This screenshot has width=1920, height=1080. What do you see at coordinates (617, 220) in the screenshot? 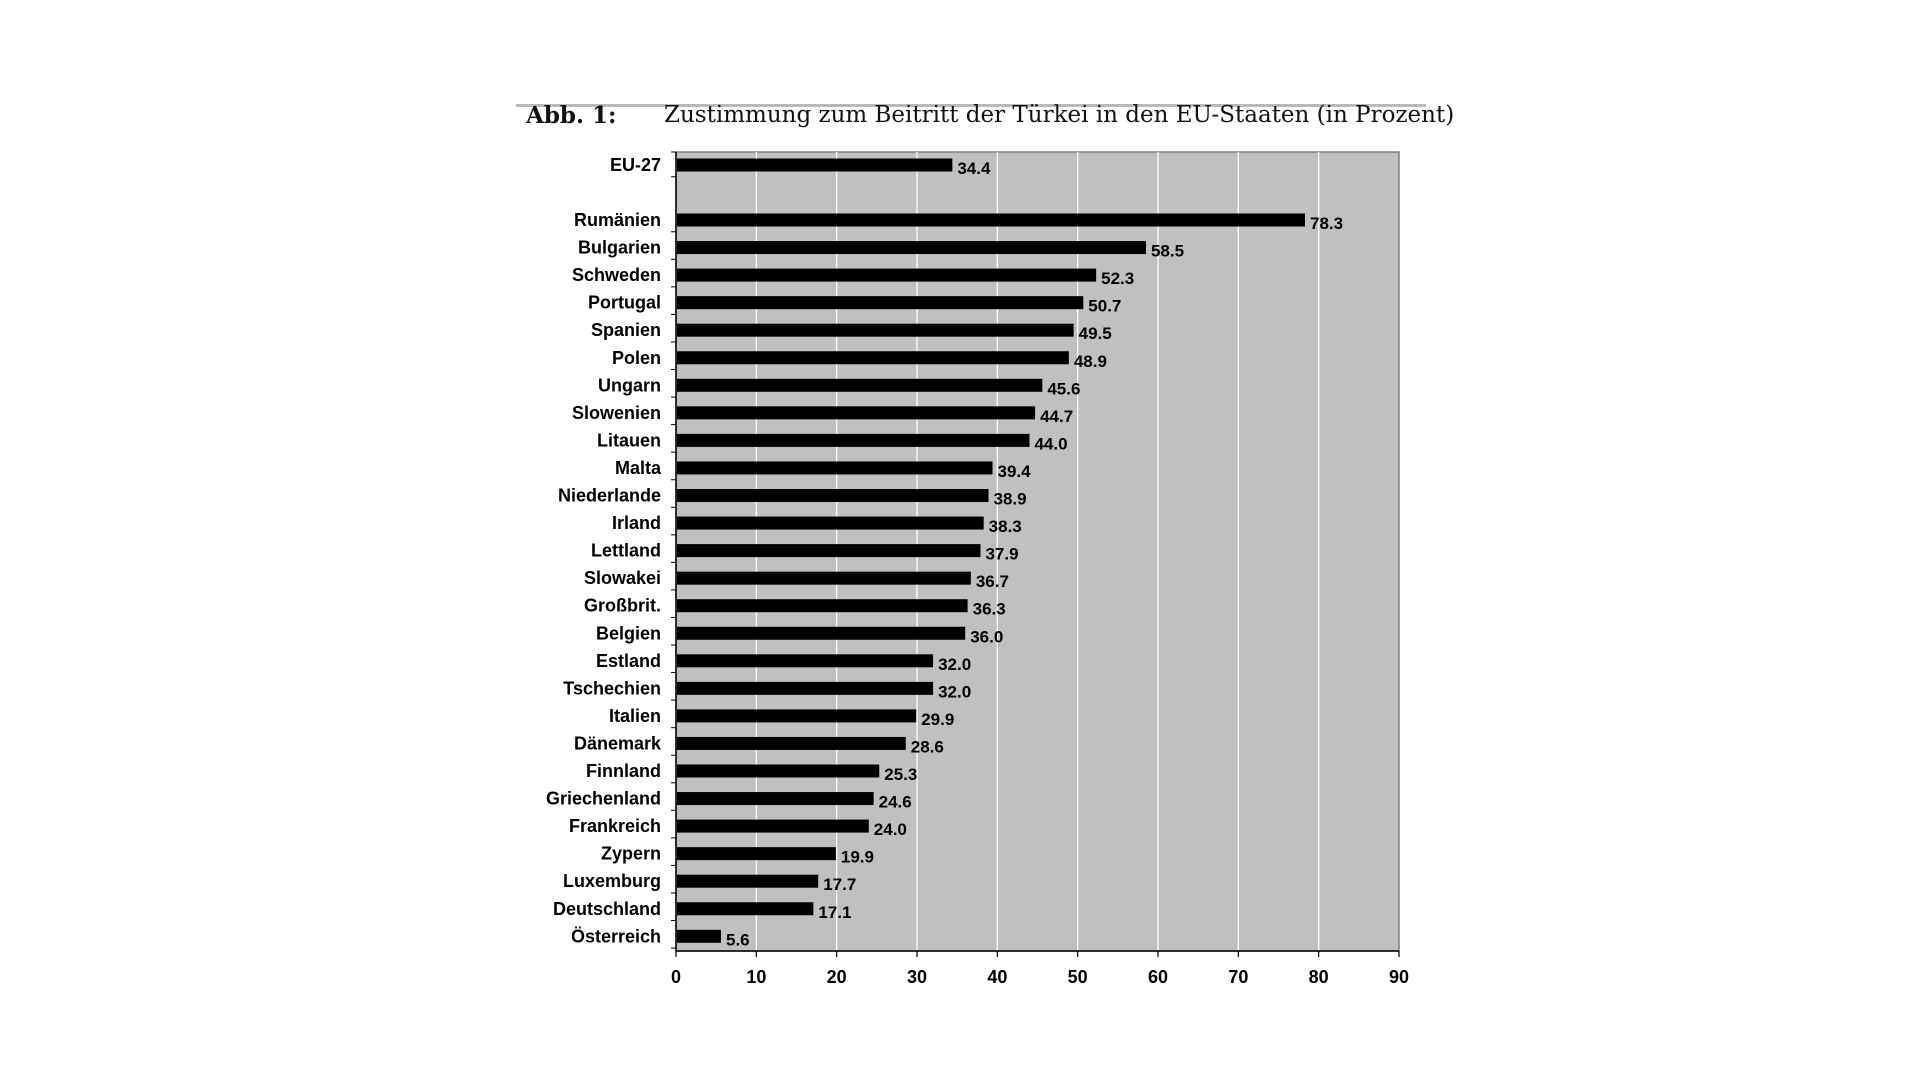
I see `category-label: Rumänien` at bounding box center [617, 220].